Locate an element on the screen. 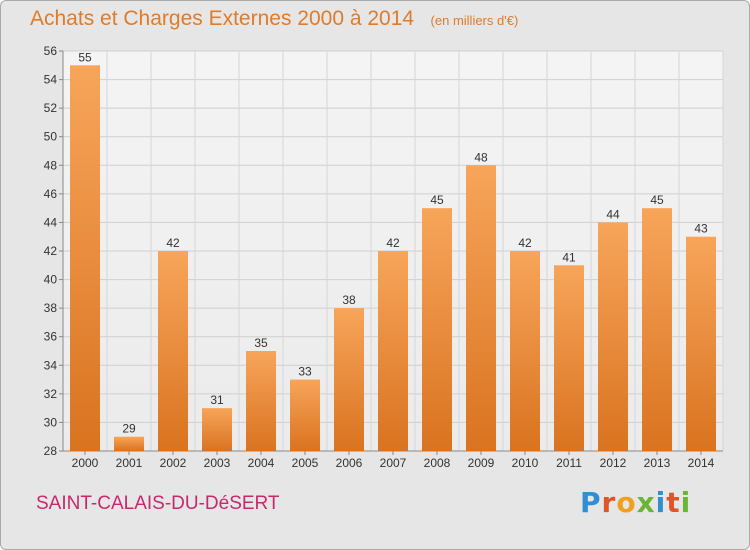 The height and width of the screenshot is (550, 750). y-tick-label: 44 is located at coordinates (51, 222).